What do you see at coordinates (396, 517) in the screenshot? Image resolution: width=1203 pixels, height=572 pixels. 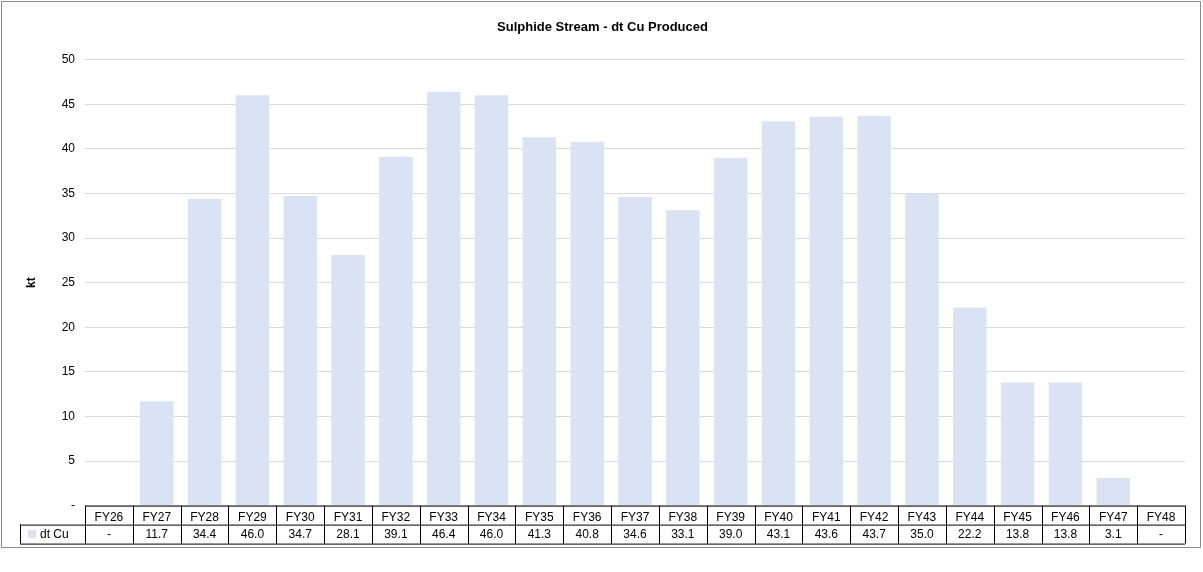 I see `x-tick-label: FY32` at bounding box center [396, 517].